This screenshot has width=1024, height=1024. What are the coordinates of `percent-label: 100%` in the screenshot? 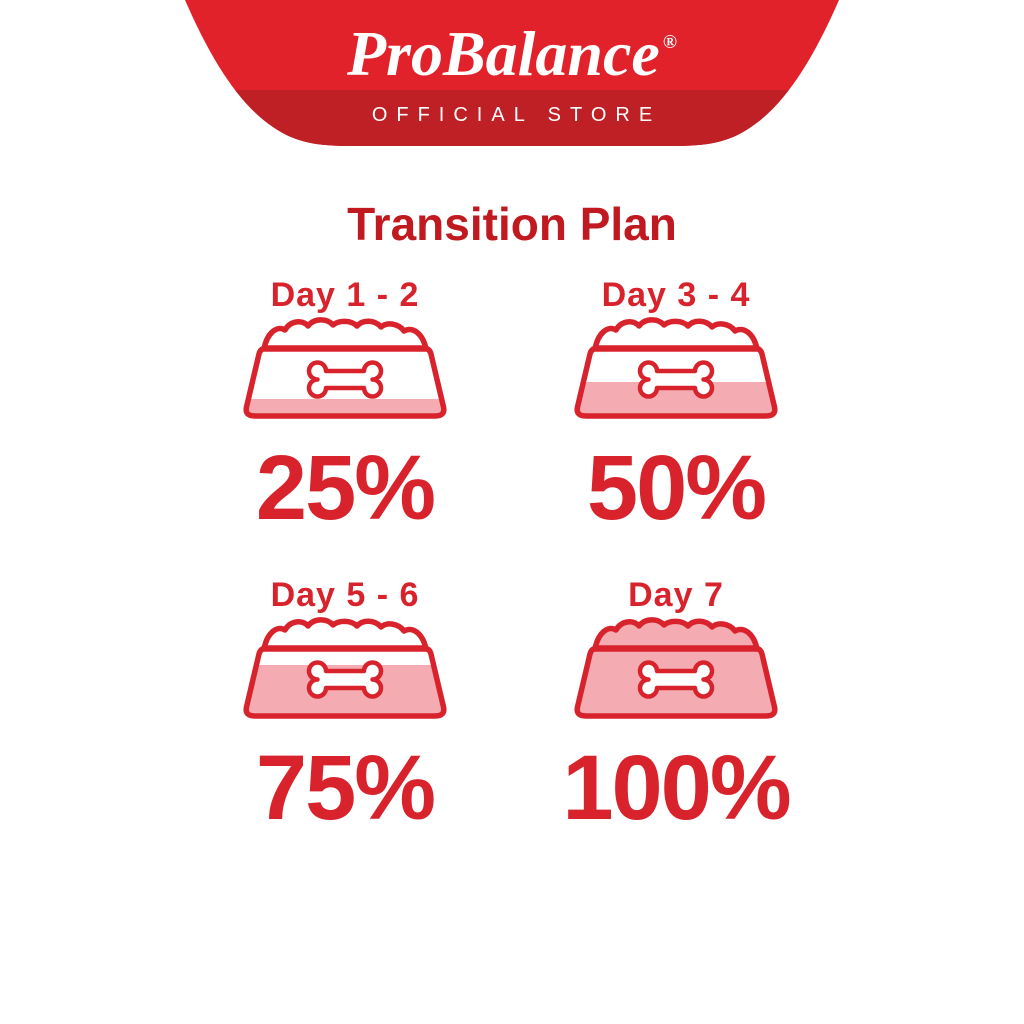 It's located at (676, 788).